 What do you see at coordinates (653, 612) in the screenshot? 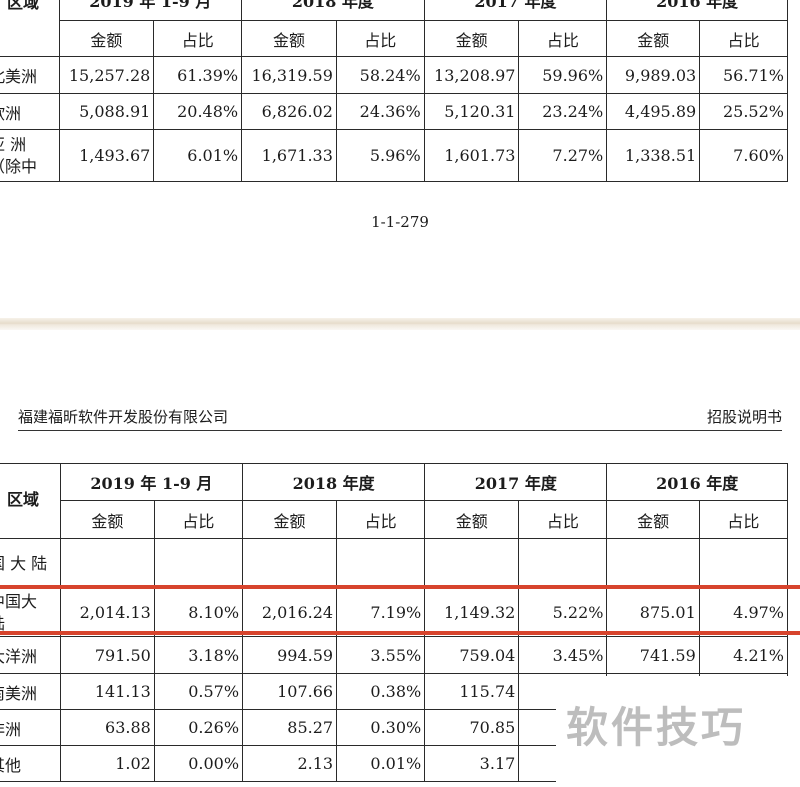
I see `amount-cell: 875.01` at bounding box center [653, 612].